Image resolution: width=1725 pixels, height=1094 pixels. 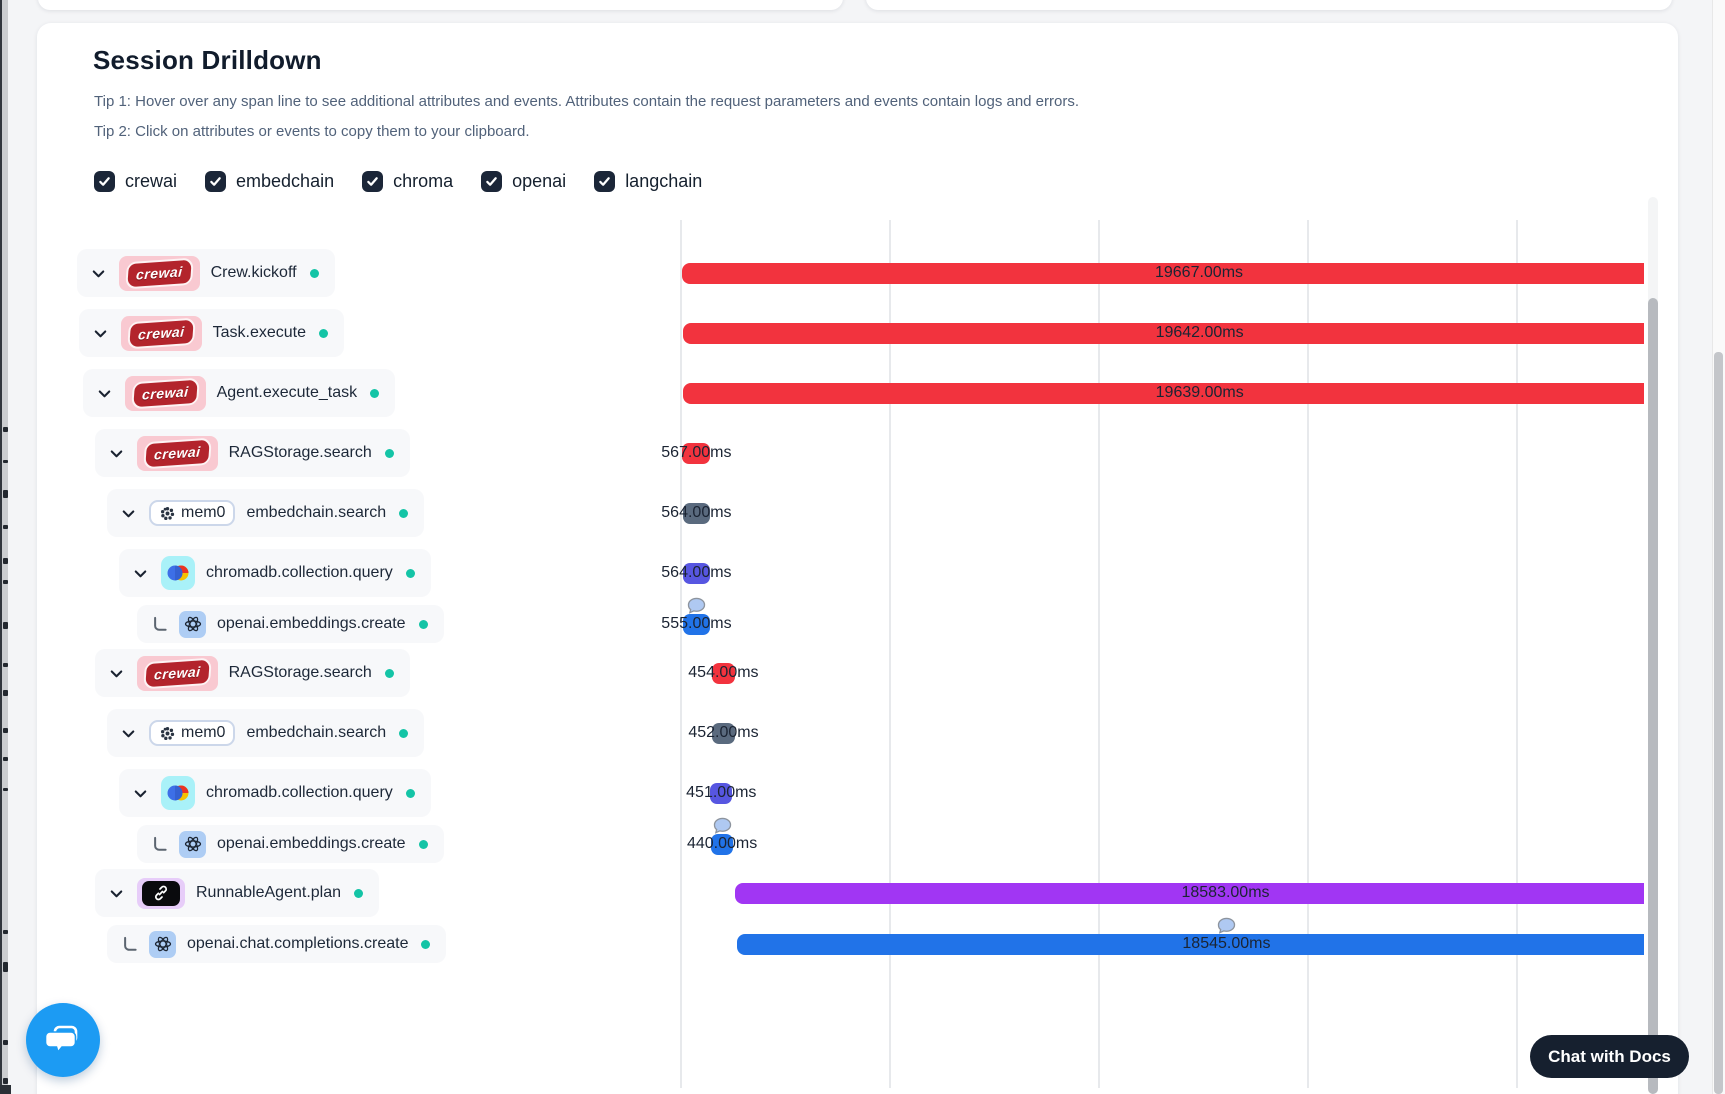 I want to click on span-duration: 19642.00ms, so click(x=1199, y=332).